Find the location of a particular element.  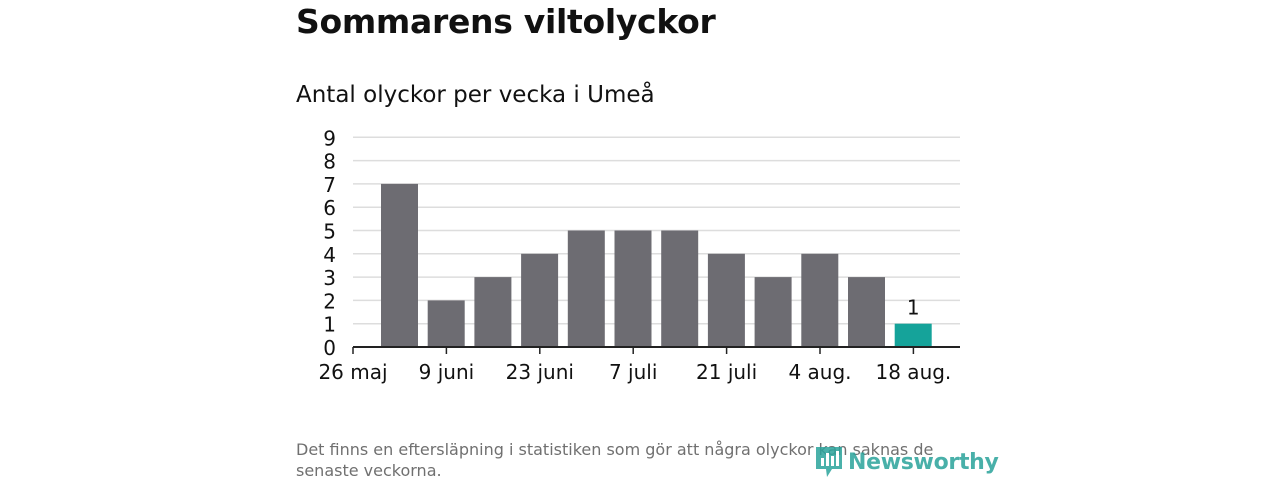

x-tick-label: 7 juli is located at coordinates (633, 372).